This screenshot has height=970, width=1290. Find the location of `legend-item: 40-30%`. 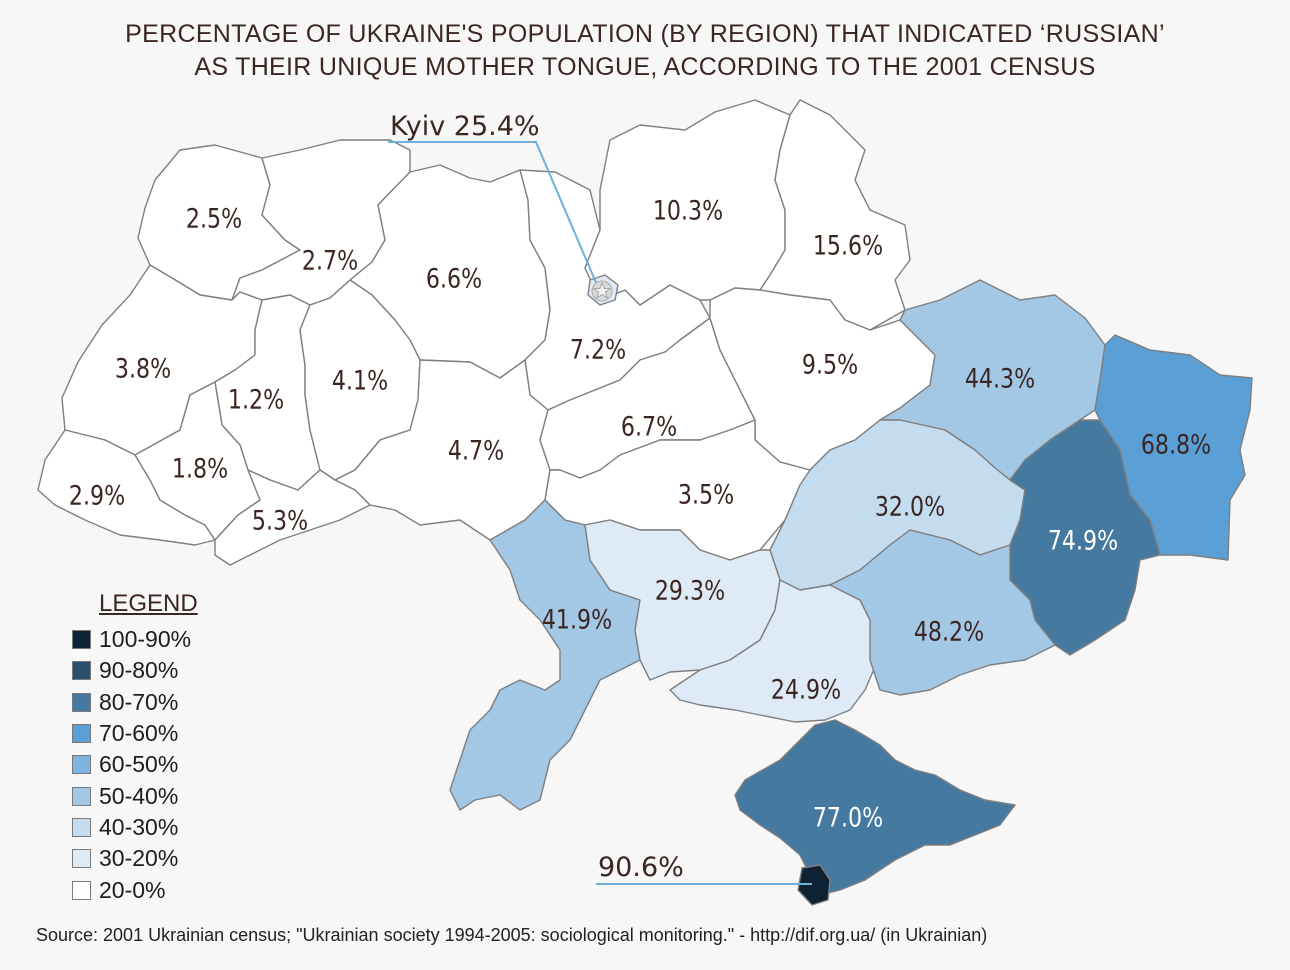

legend-item: 40-30% is located at coordinates (135, 827).